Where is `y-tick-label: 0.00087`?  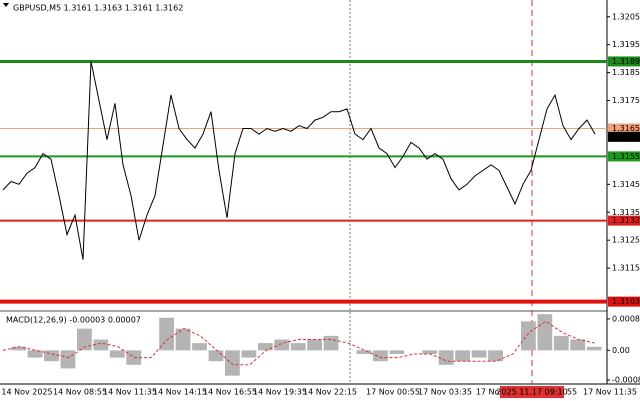
y-tick-label: 0.00087 is located at coordinates (626, 318).